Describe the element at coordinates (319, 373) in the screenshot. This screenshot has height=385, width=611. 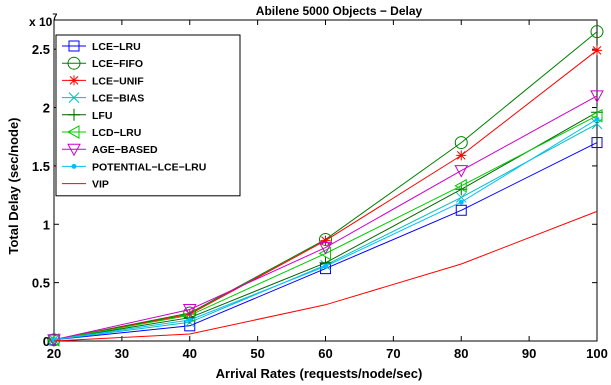
I see `x-axis-label: Arrival Rates (requests/node/sec)` at that location.